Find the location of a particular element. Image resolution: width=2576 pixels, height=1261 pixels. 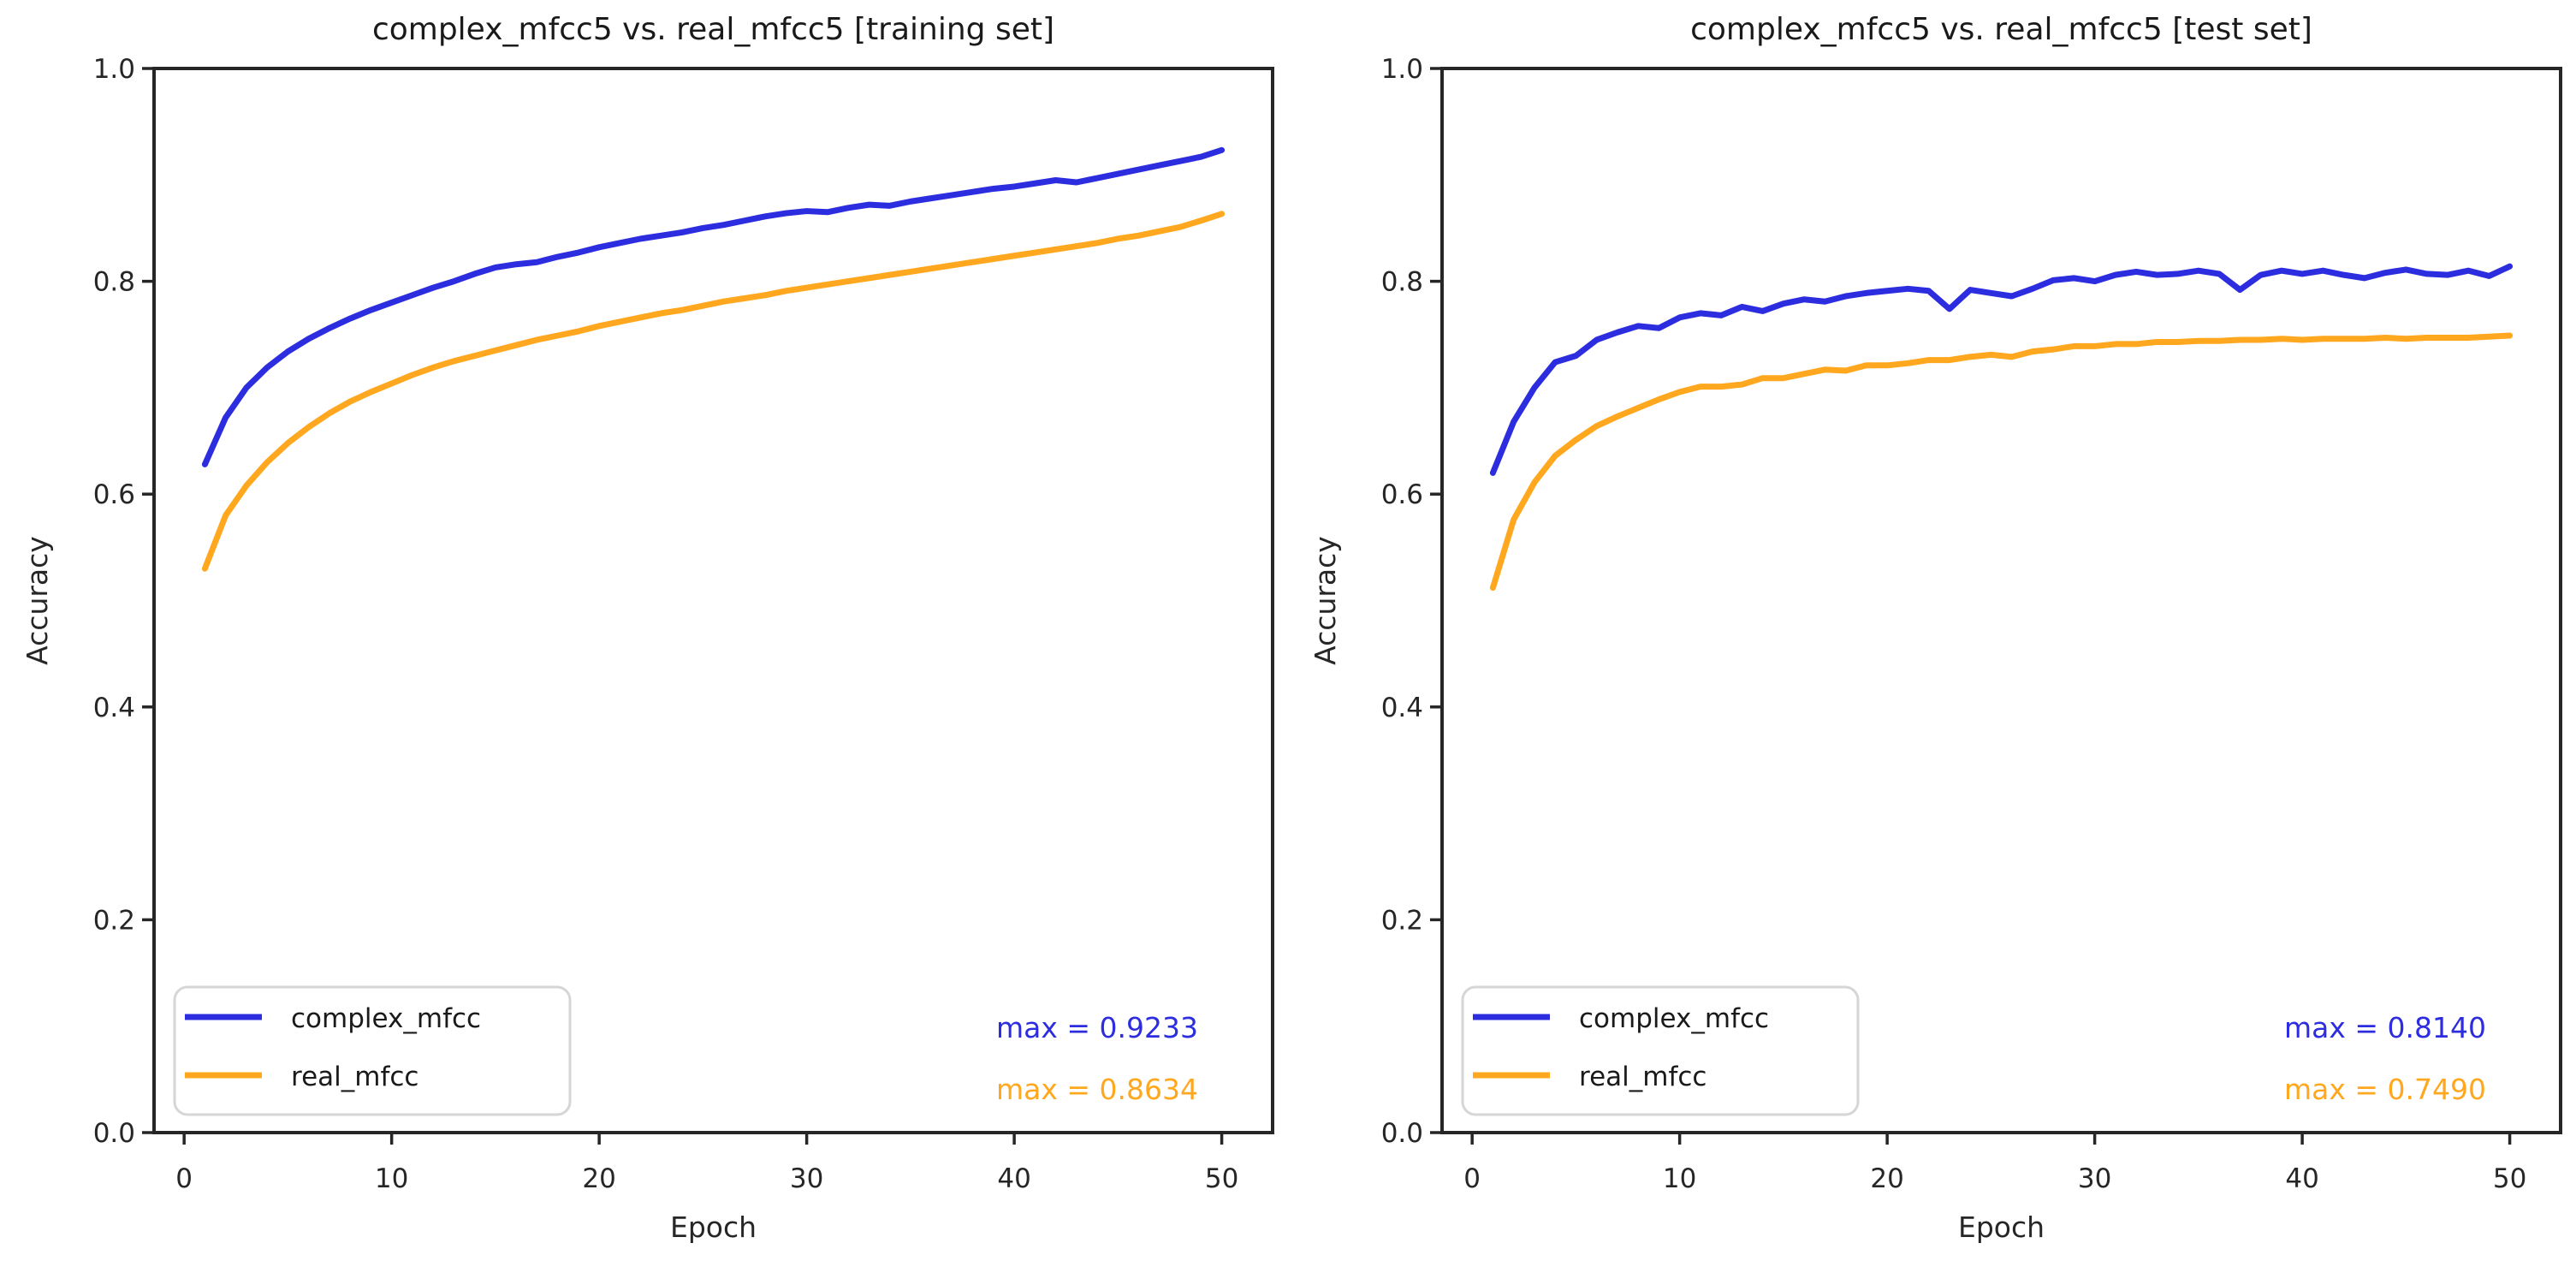

max-annotation-real_mfcc: max = 0.8634 is located at coordinates (1097, 1089).